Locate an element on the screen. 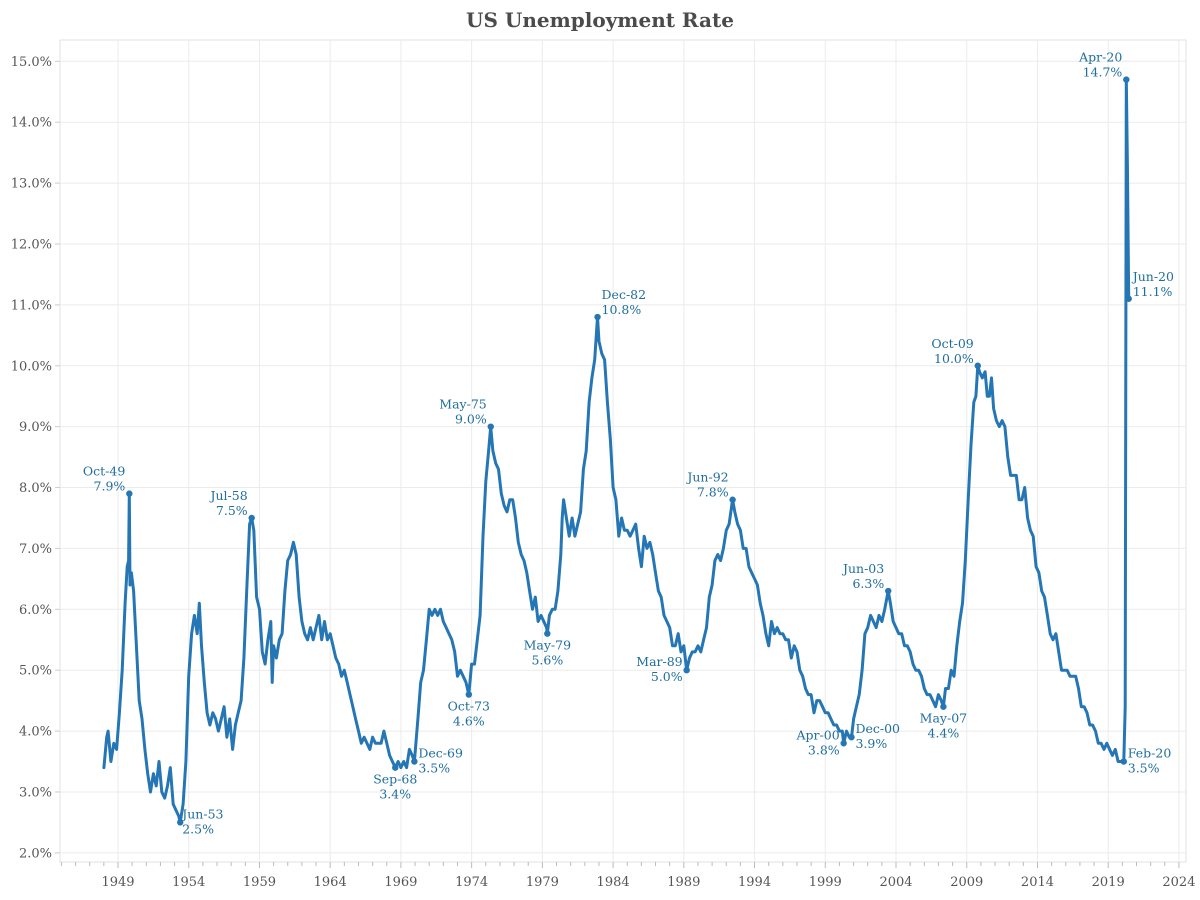  annotation-date-label: Dec-00 is located at coordinates (877, 728).